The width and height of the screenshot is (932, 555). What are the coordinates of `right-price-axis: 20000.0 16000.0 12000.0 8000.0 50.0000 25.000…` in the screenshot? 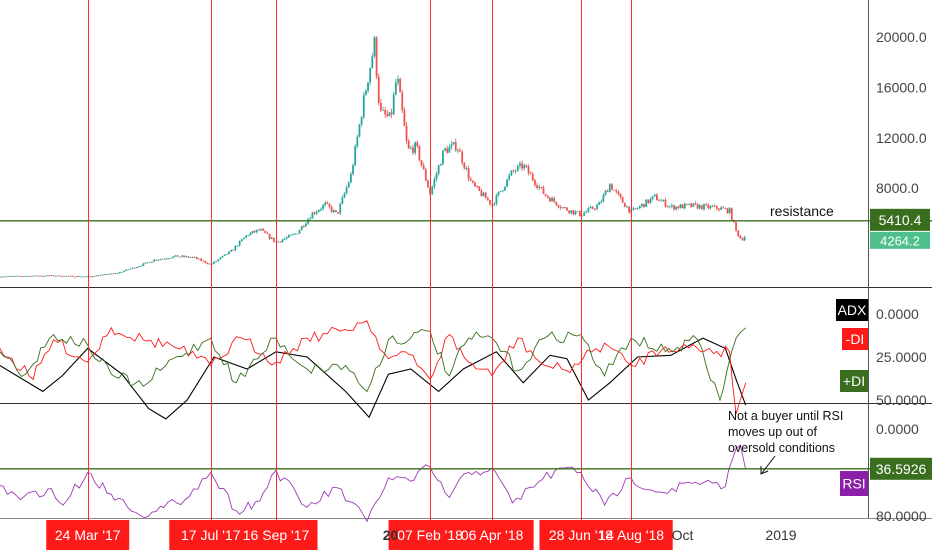 It's located at (884, 276).